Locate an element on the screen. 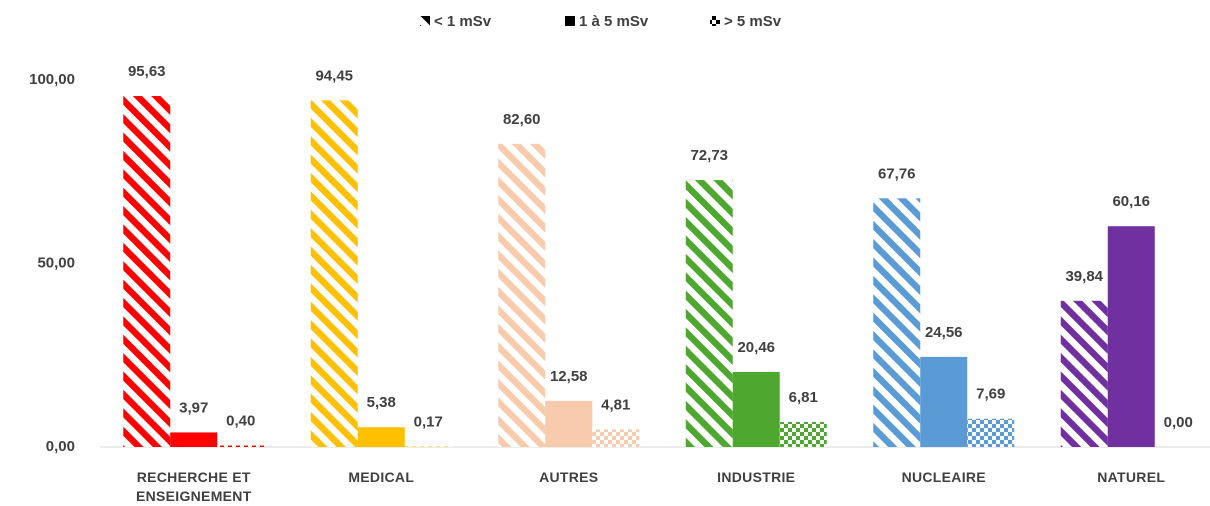  data-label: 6,81 is located at coordinates (803, 397).